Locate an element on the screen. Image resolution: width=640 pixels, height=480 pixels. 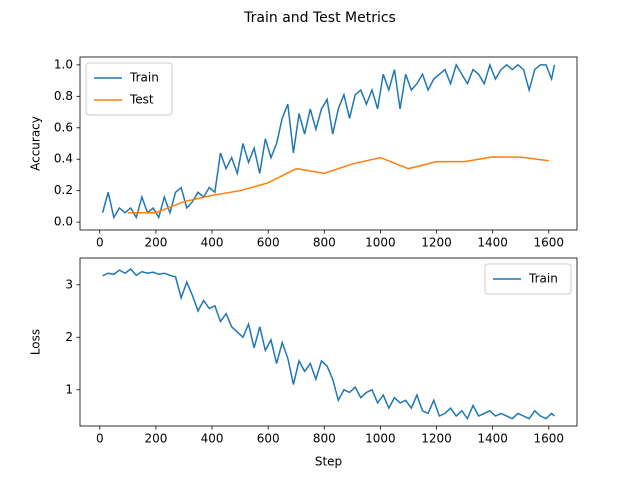
y-tick-label: 2 is located at coordinates (69, 337).